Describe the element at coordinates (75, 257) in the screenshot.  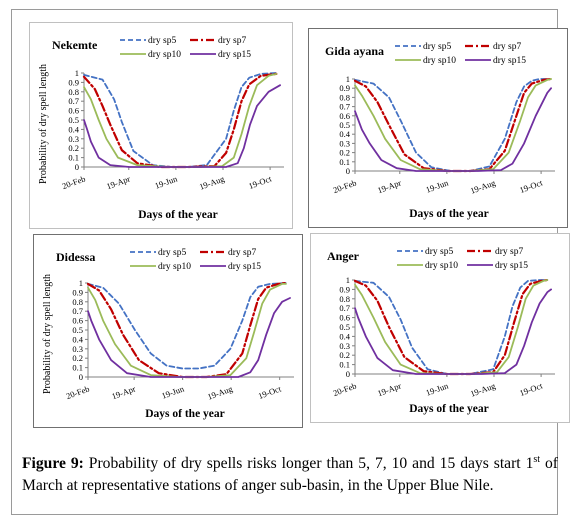
I see `chart-title: Didessa` at that location.